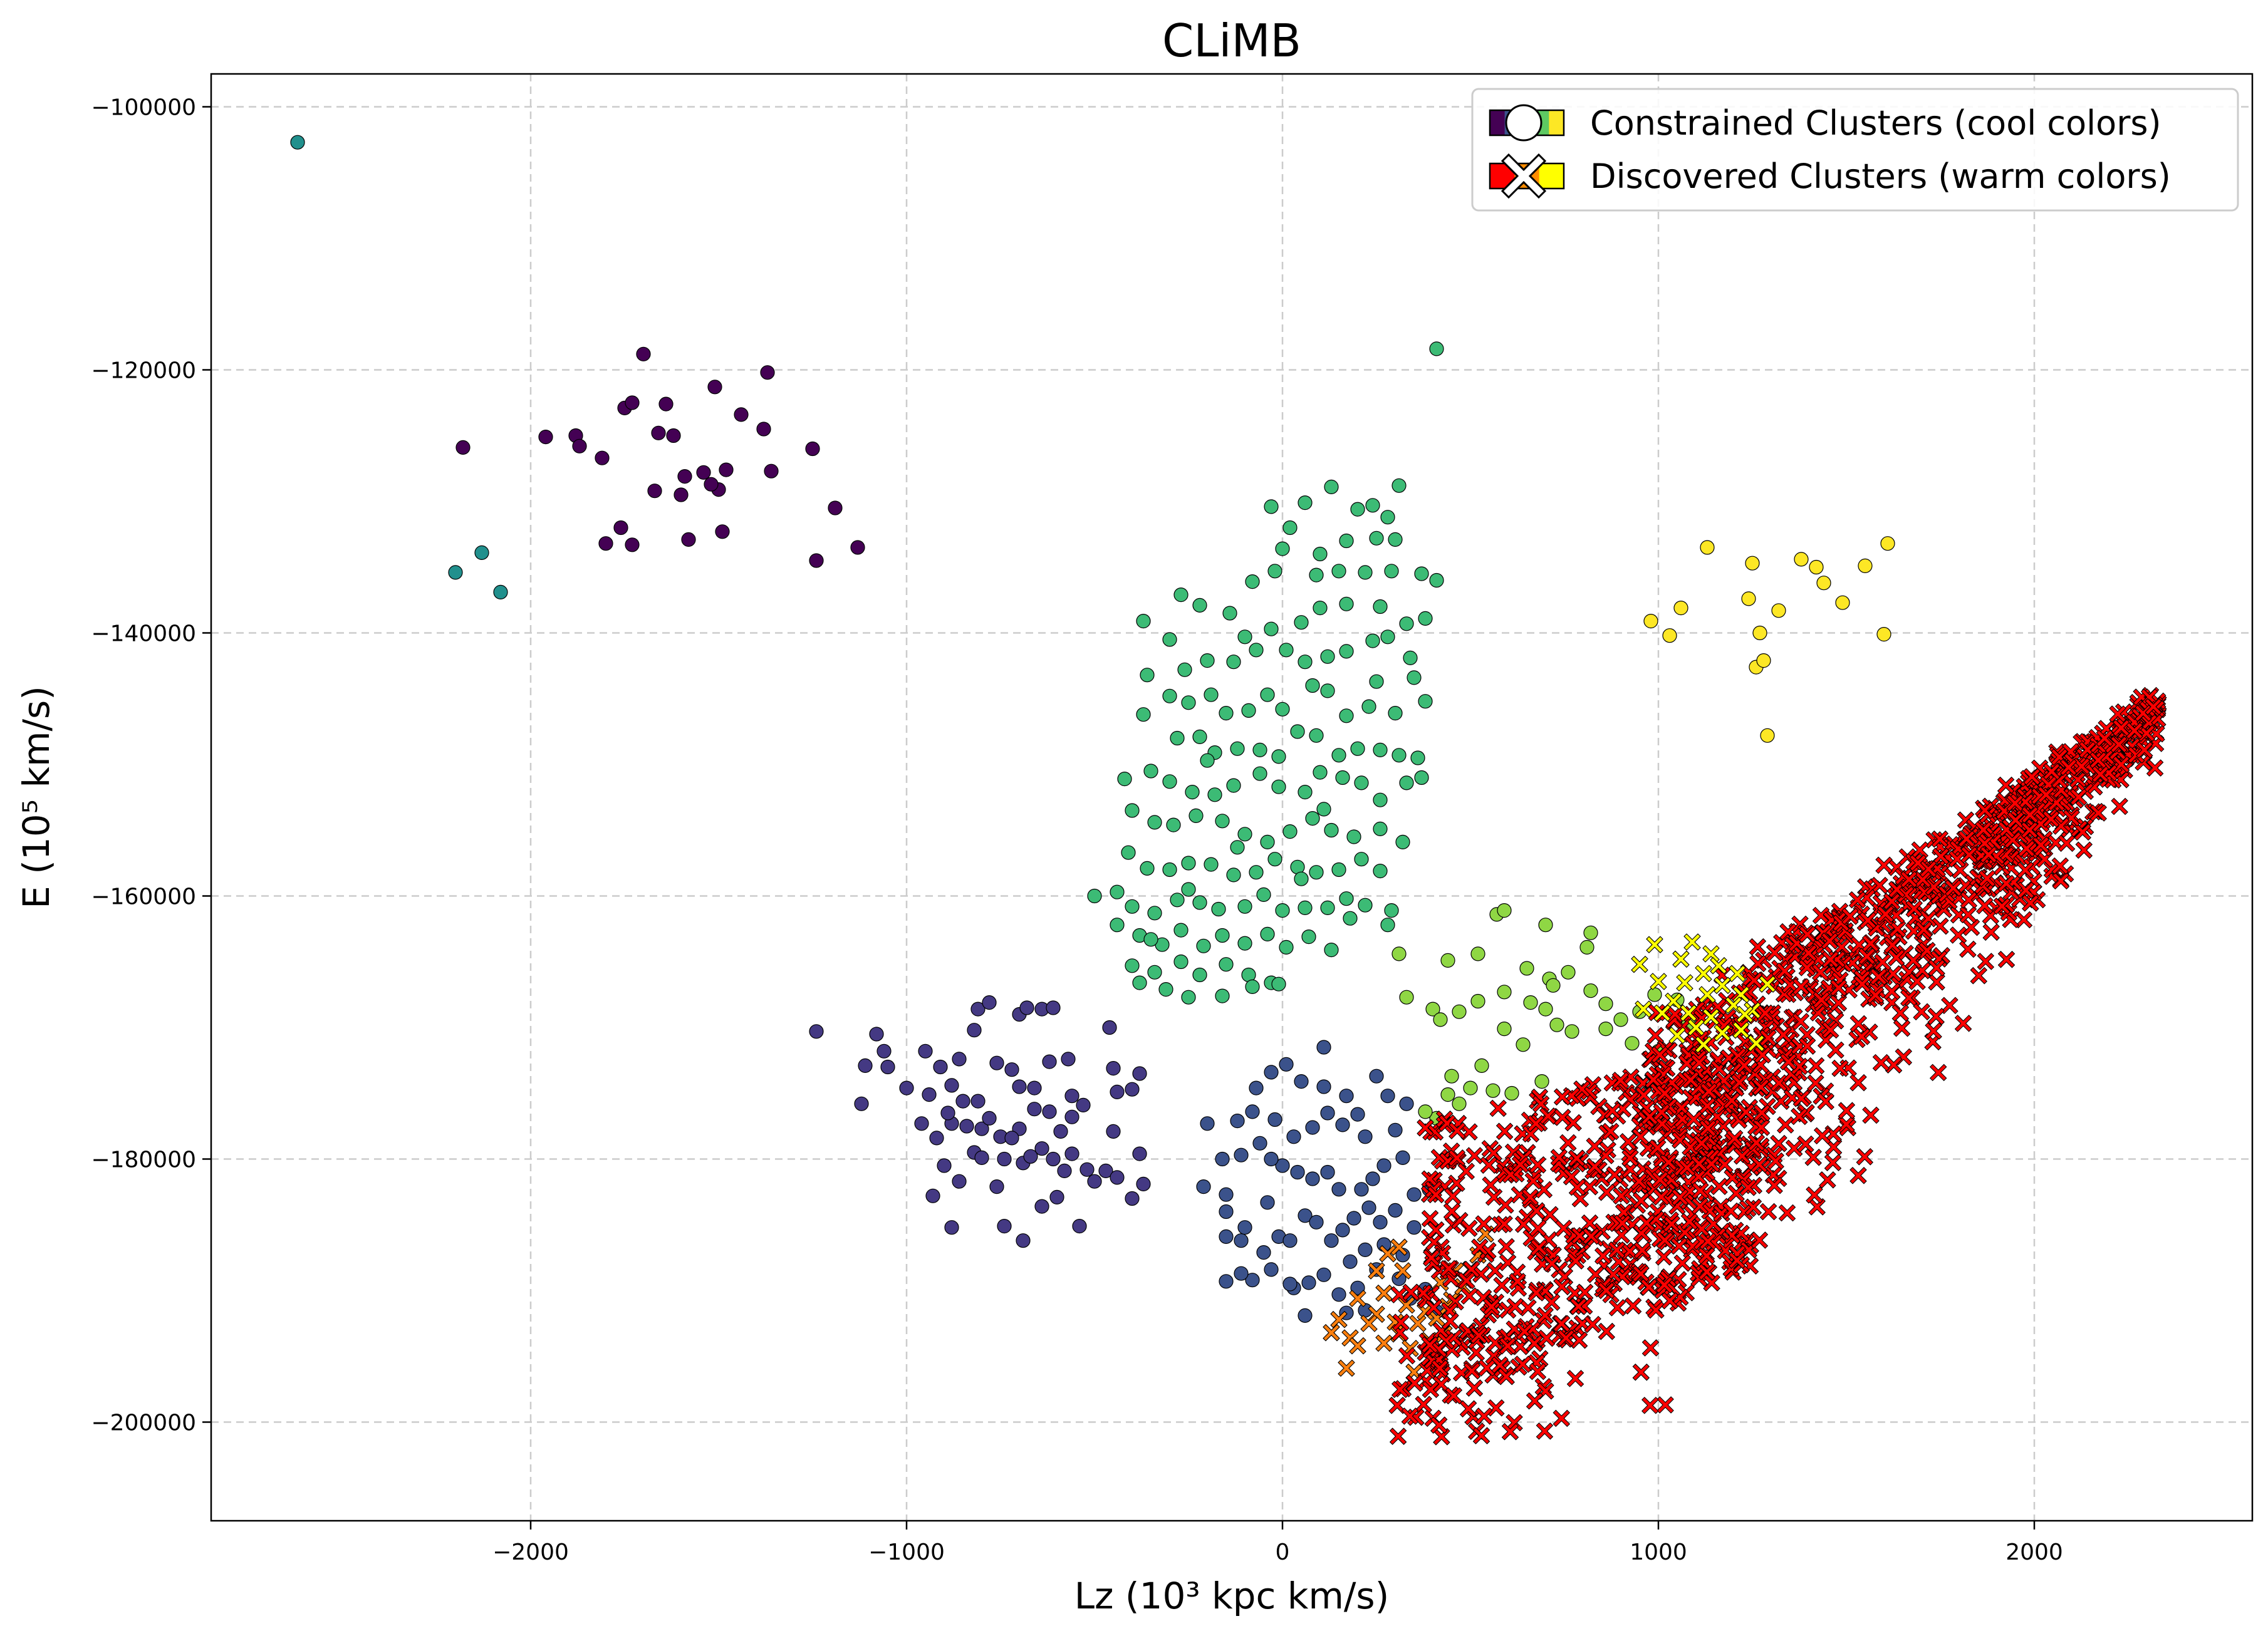 This screenshot has width=2268, height=1636. I want to click on x-tick-label: 2000, so click(2034, 1553).